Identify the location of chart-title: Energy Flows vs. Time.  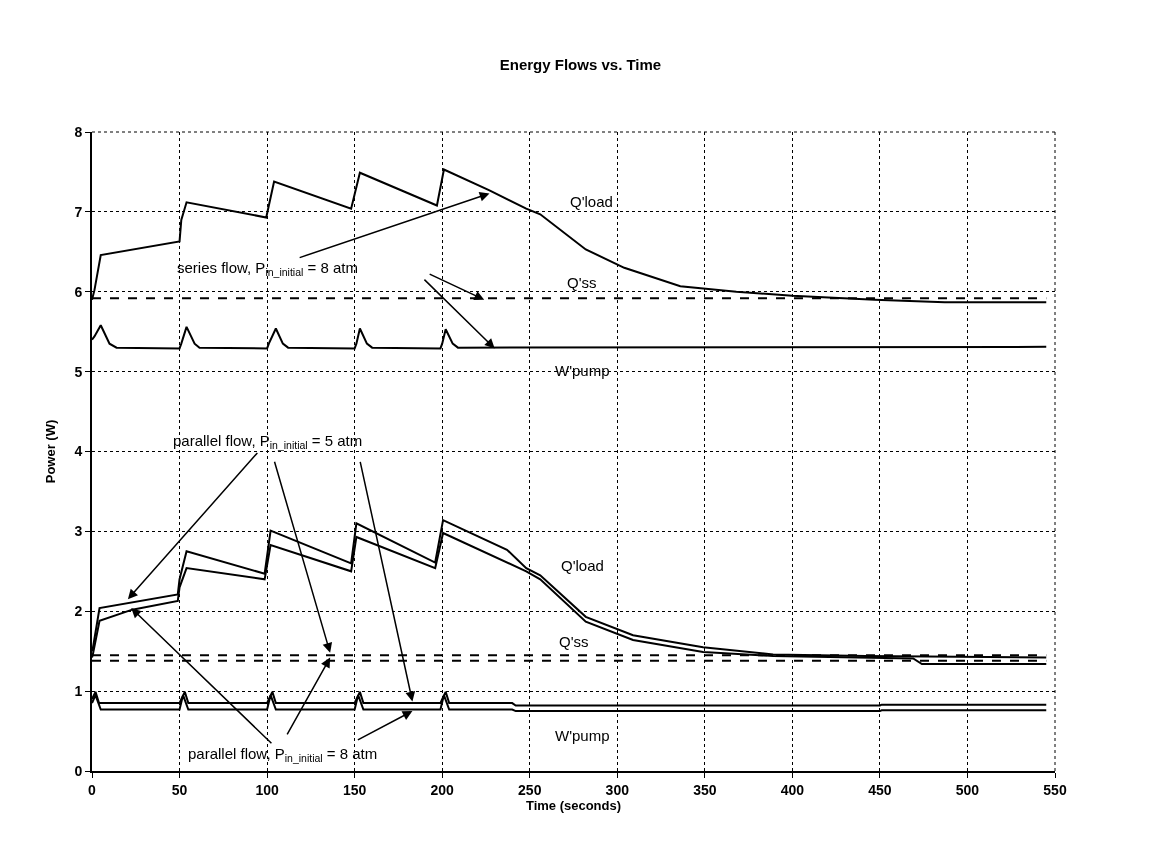
(580, 64).